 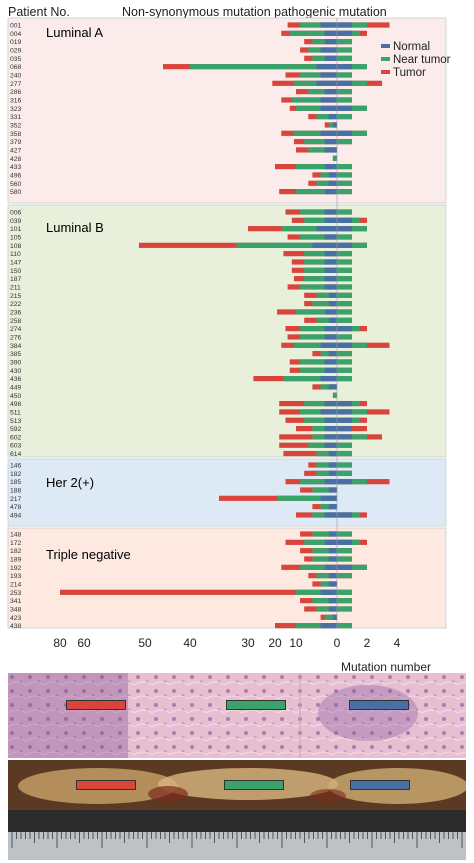 I want to click on gross-specimen-texture, so click(x=237, y=785).